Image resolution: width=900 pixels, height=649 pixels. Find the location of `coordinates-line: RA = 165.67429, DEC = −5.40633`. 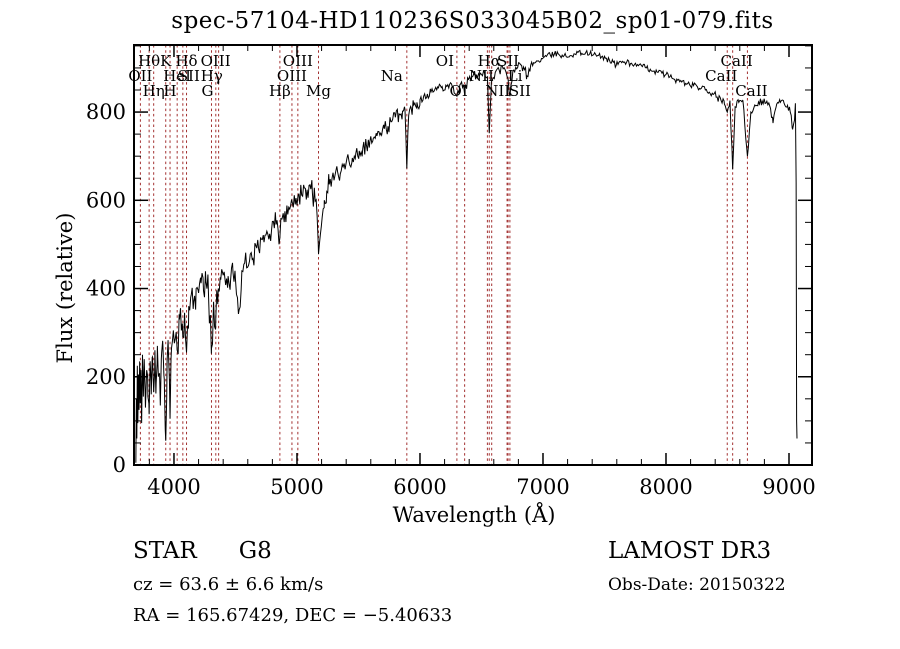

coordinates-line: RA = 165.67429, DEC = −5.40633 is located at coordinates (293, 615).